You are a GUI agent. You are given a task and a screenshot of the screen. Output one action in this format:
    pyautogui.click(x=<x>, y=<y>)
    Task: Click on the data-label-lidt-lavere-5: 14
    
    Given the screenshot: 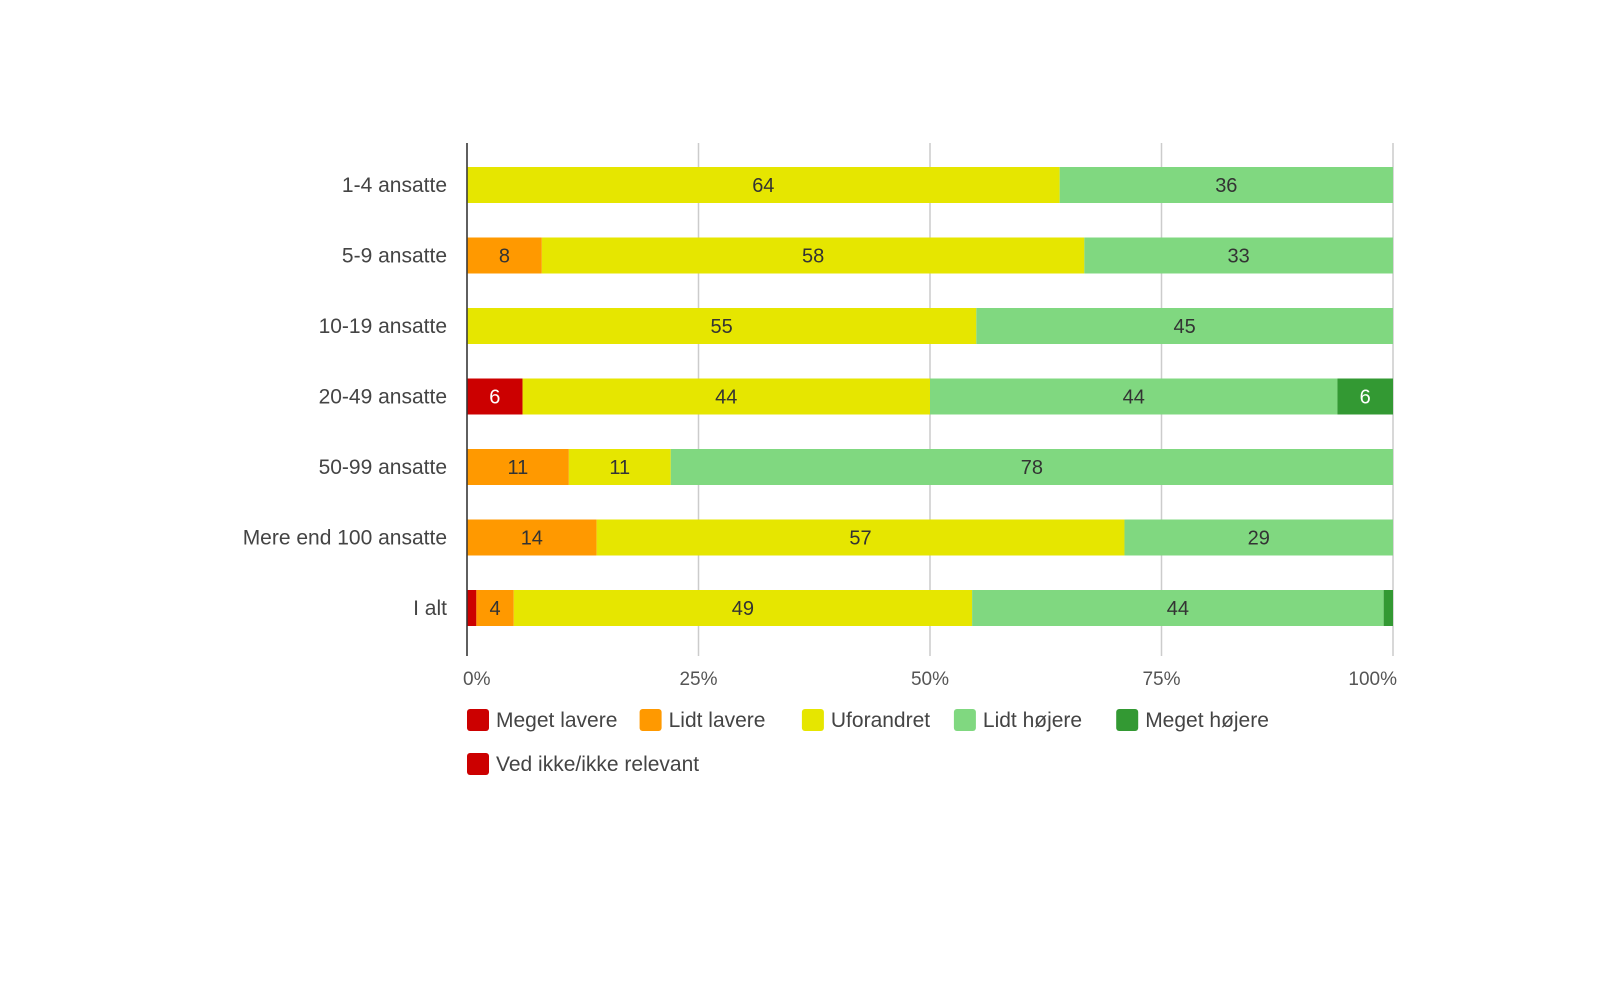 What is the action you would take?
    pyautogui.click(x=532, y=539)
    